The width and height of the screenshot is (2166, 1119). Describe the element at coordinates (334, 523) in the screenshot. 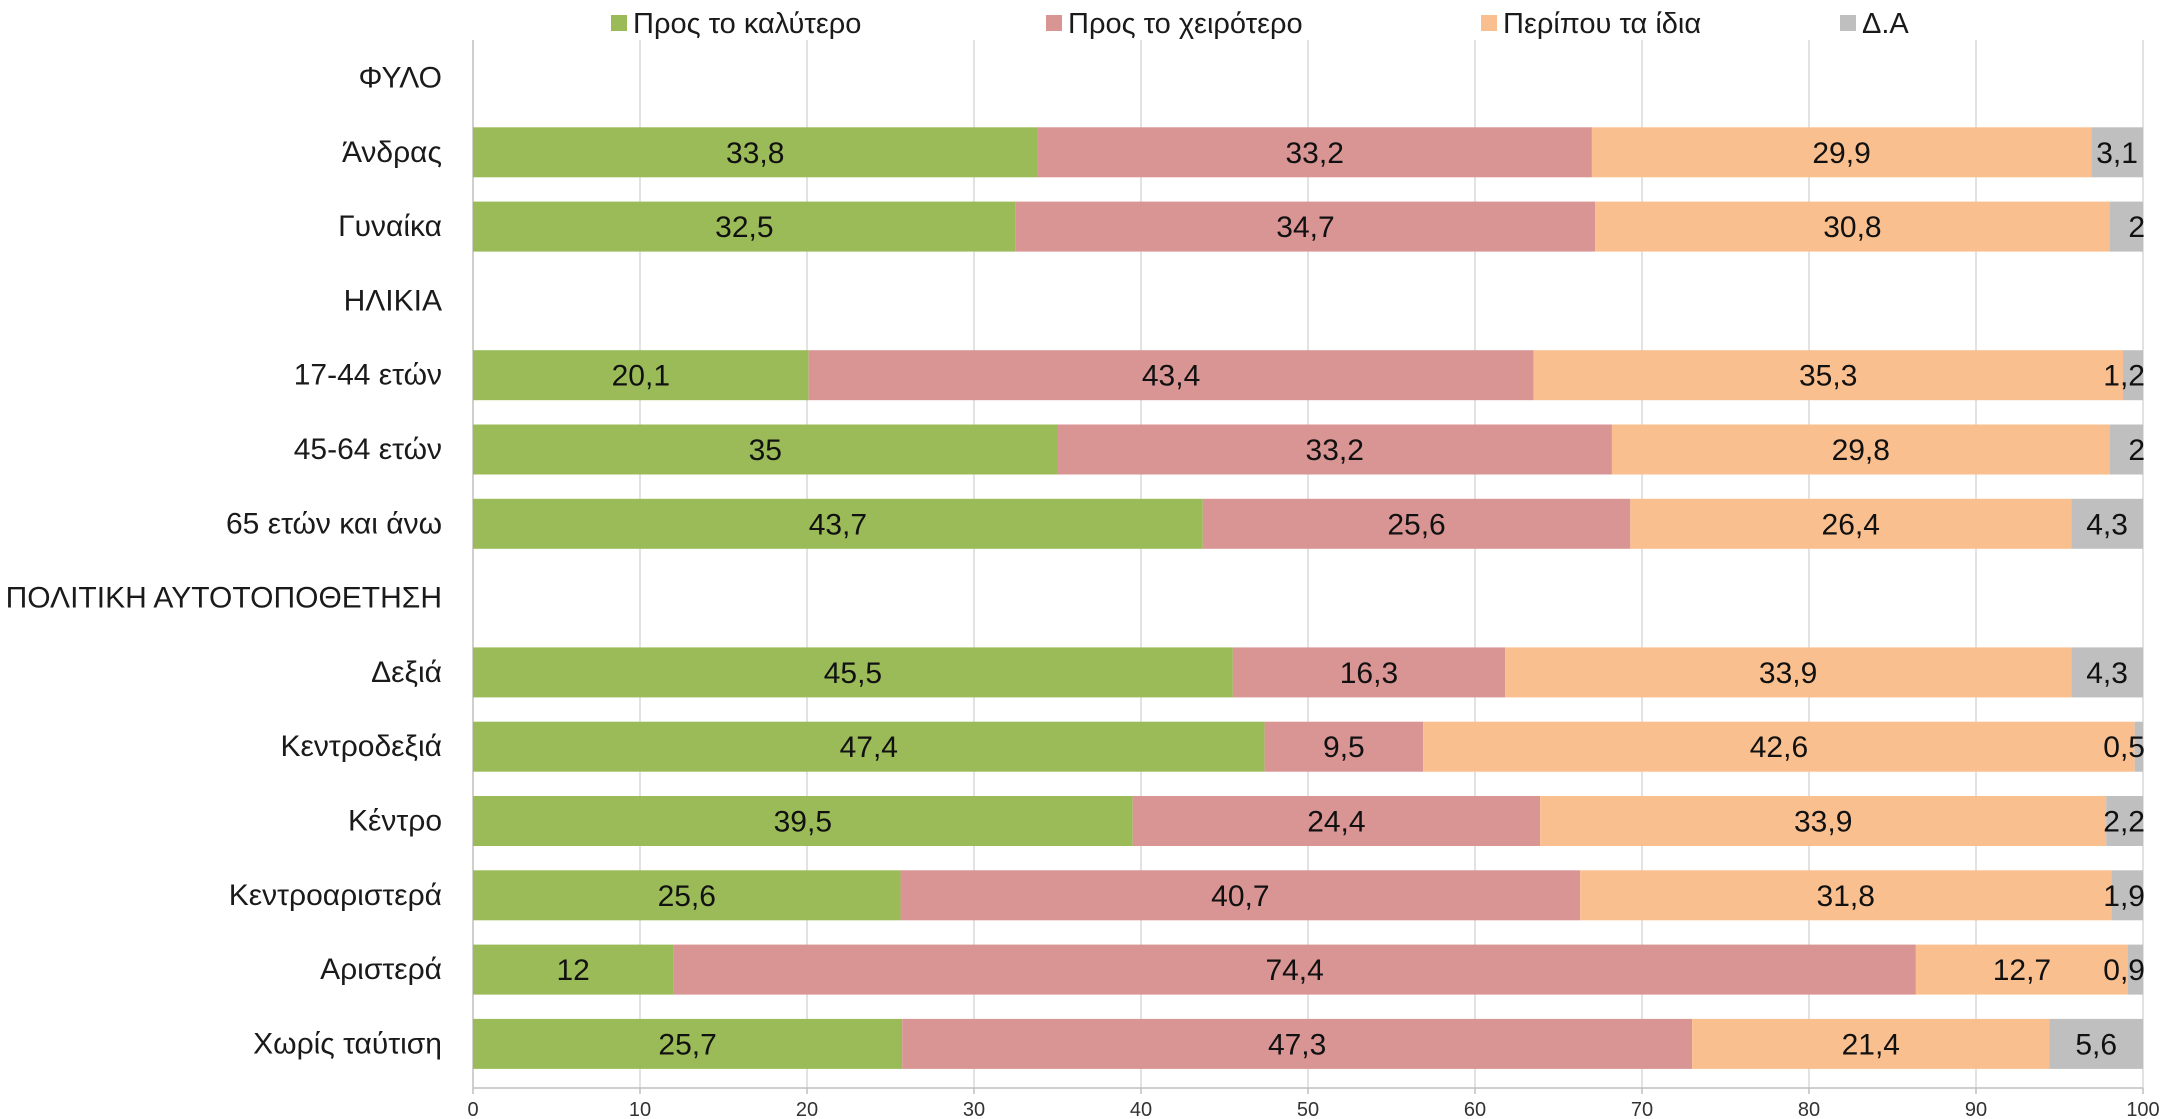

I see `category-label: 65 ετών και άνω` at that location.